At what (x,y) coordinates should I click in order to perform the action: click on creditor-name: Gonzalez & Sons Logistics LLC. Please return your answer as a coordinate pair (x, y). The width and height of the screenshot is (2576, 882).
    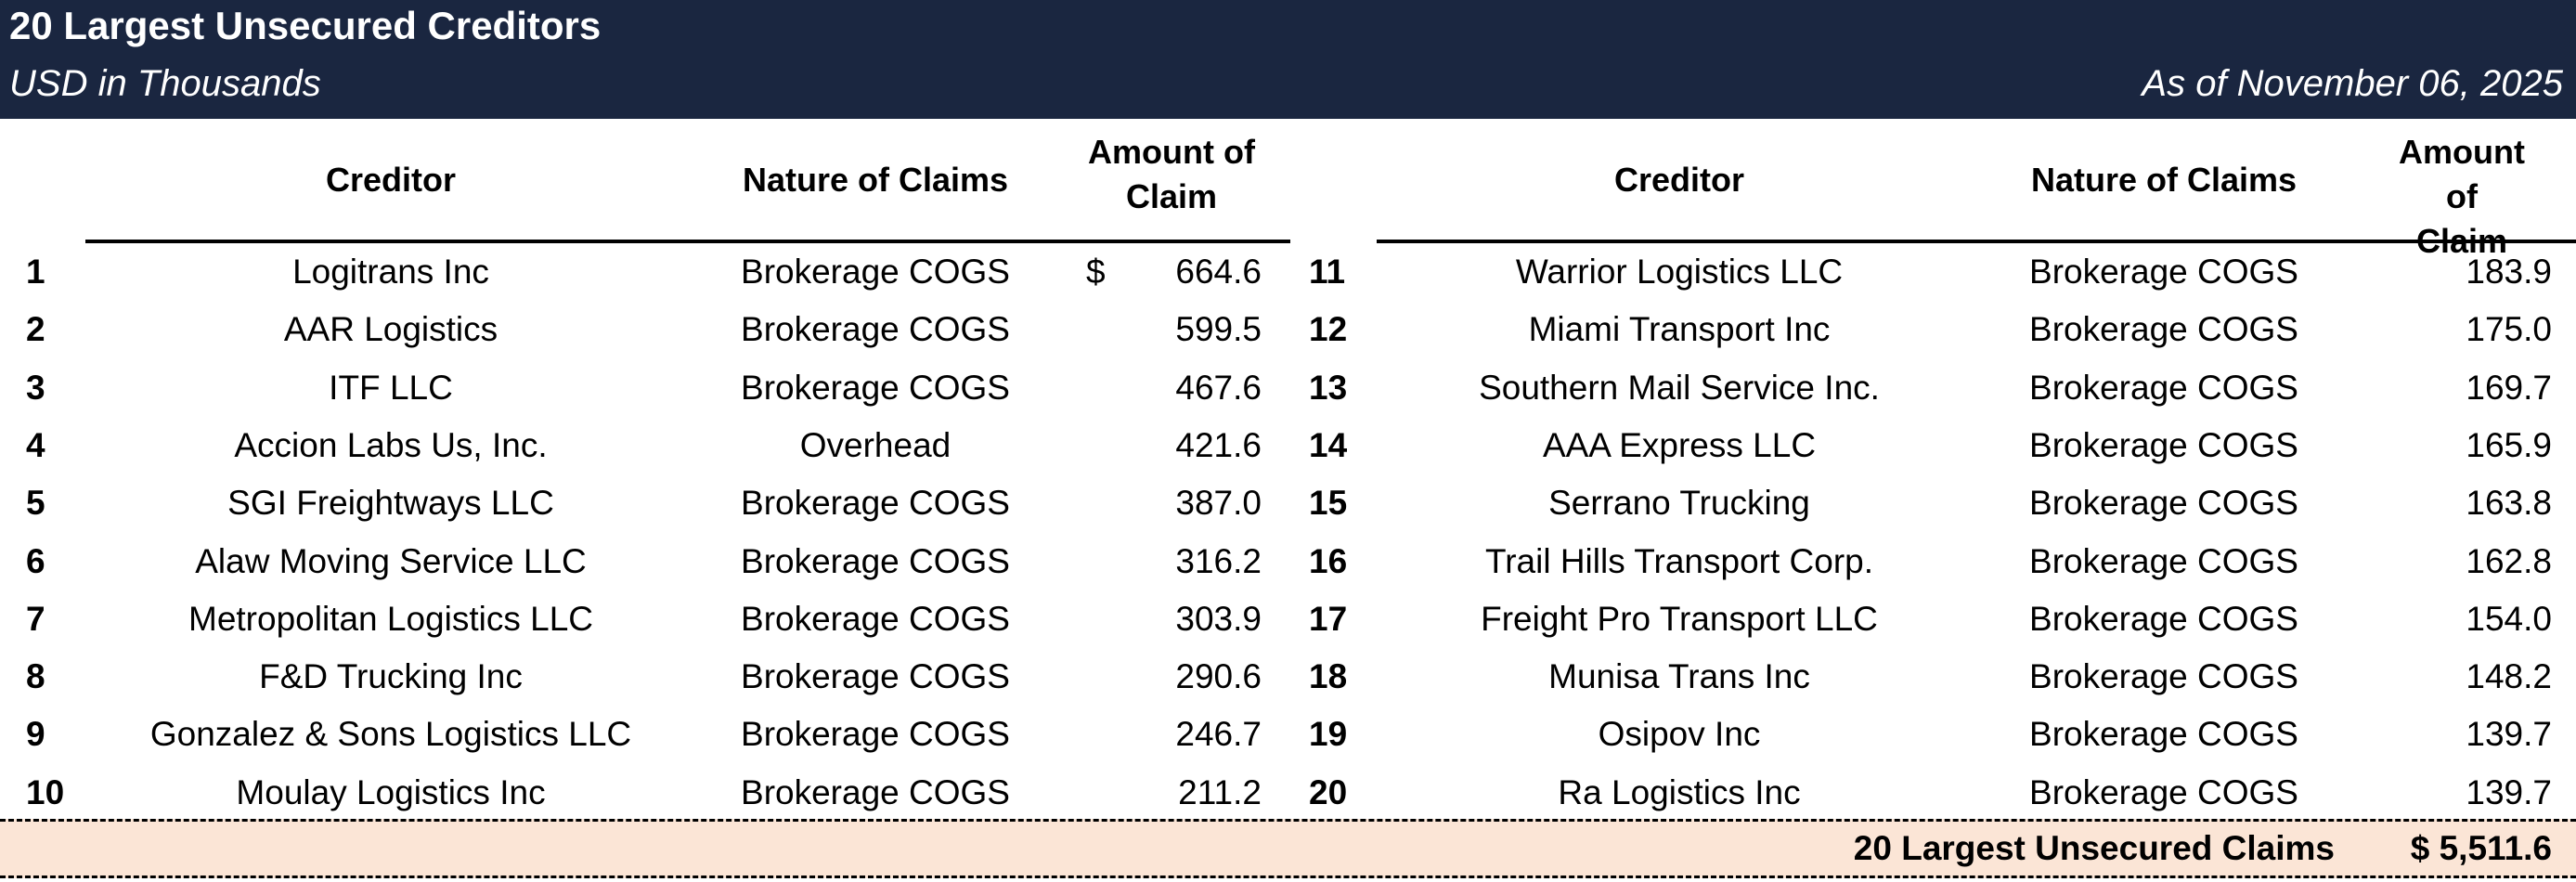
    Looking at the image, I should click on (390, 734).